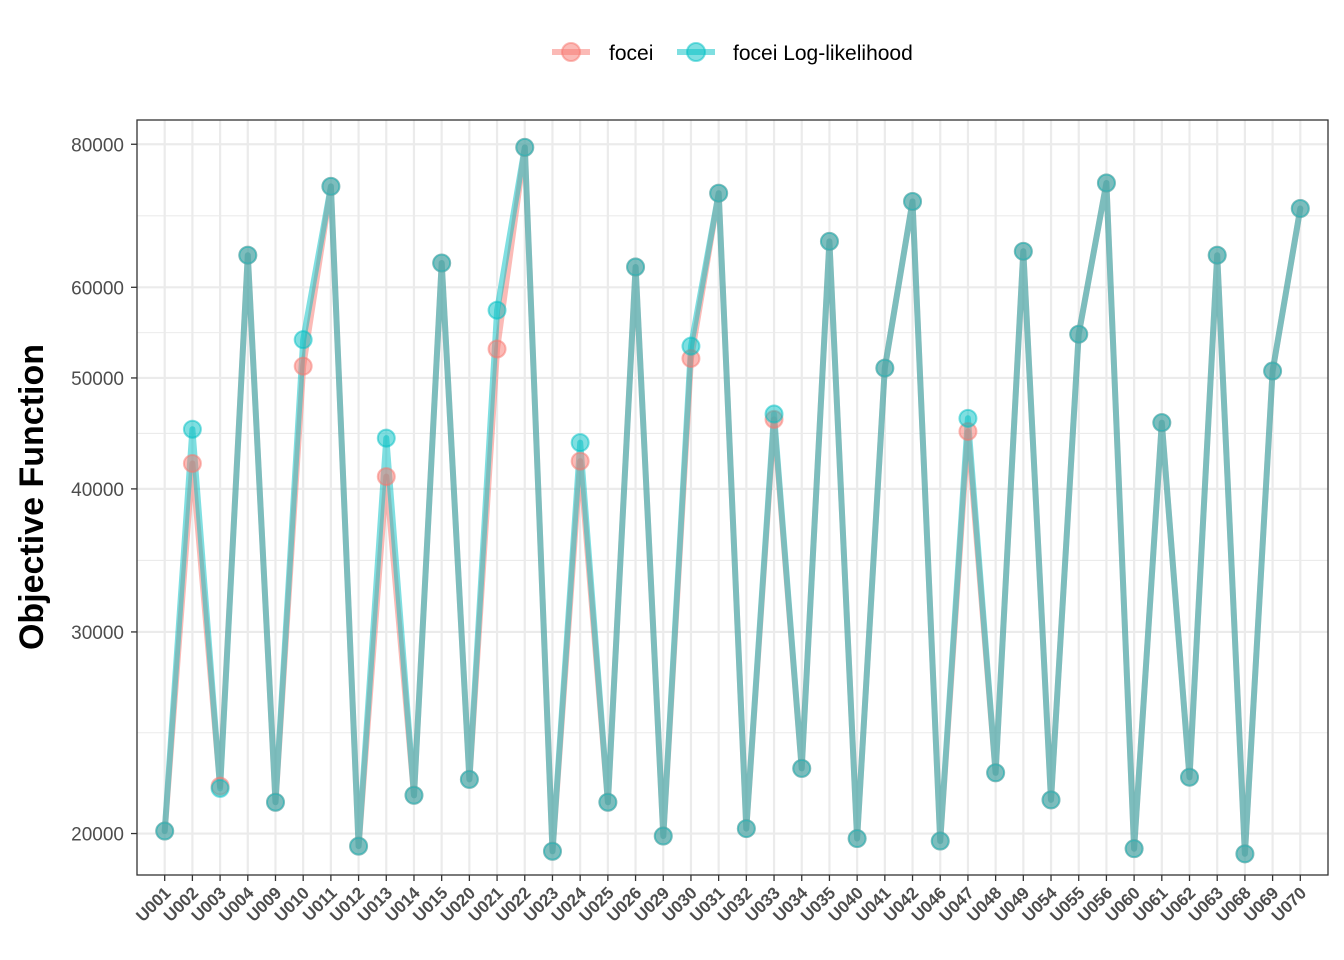 The width and height of the screenshot is (1344, 960). I want to click on y-tick-label: 40000, so click(97, 490).